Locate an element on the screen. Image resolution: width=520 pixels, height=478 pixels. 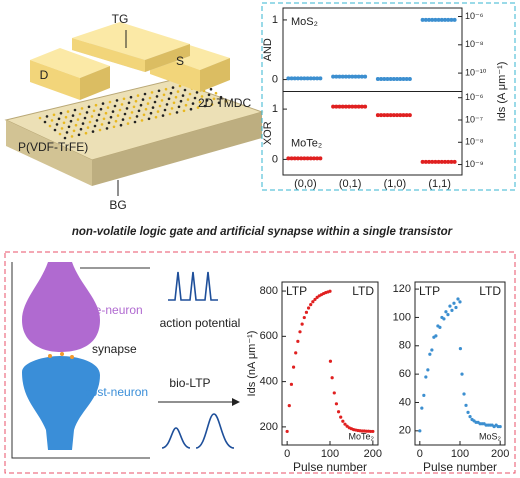
y-tick-label: 40 is located at coordinates (405, 402).